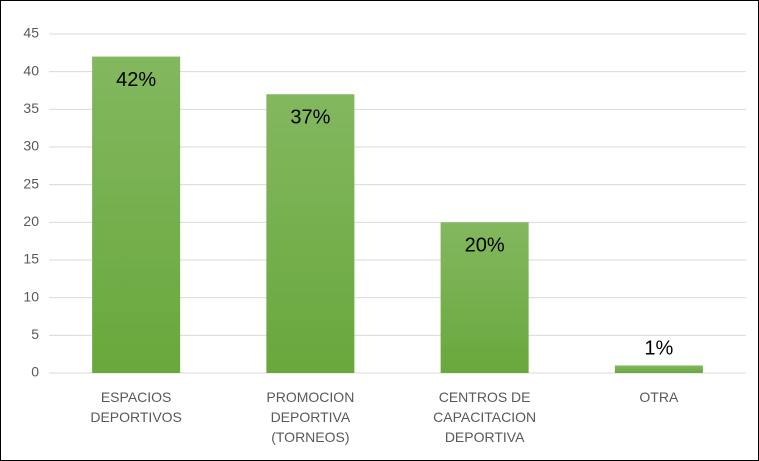 The width and height of the screenshot is (759, 461). What do you see at coordinates (31, 33) in the screenshot?
I see `y-tick-label: 45` at bounding box center [31, 33].